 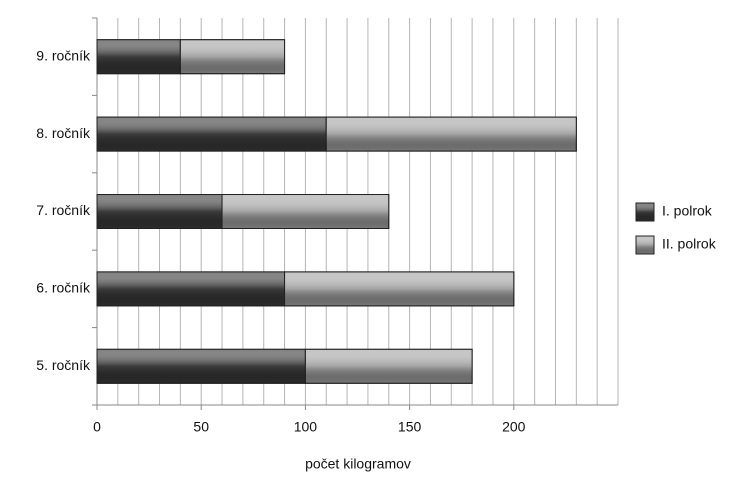 I want to click on legend-label: II. polrok, so click(x=689, y=244).